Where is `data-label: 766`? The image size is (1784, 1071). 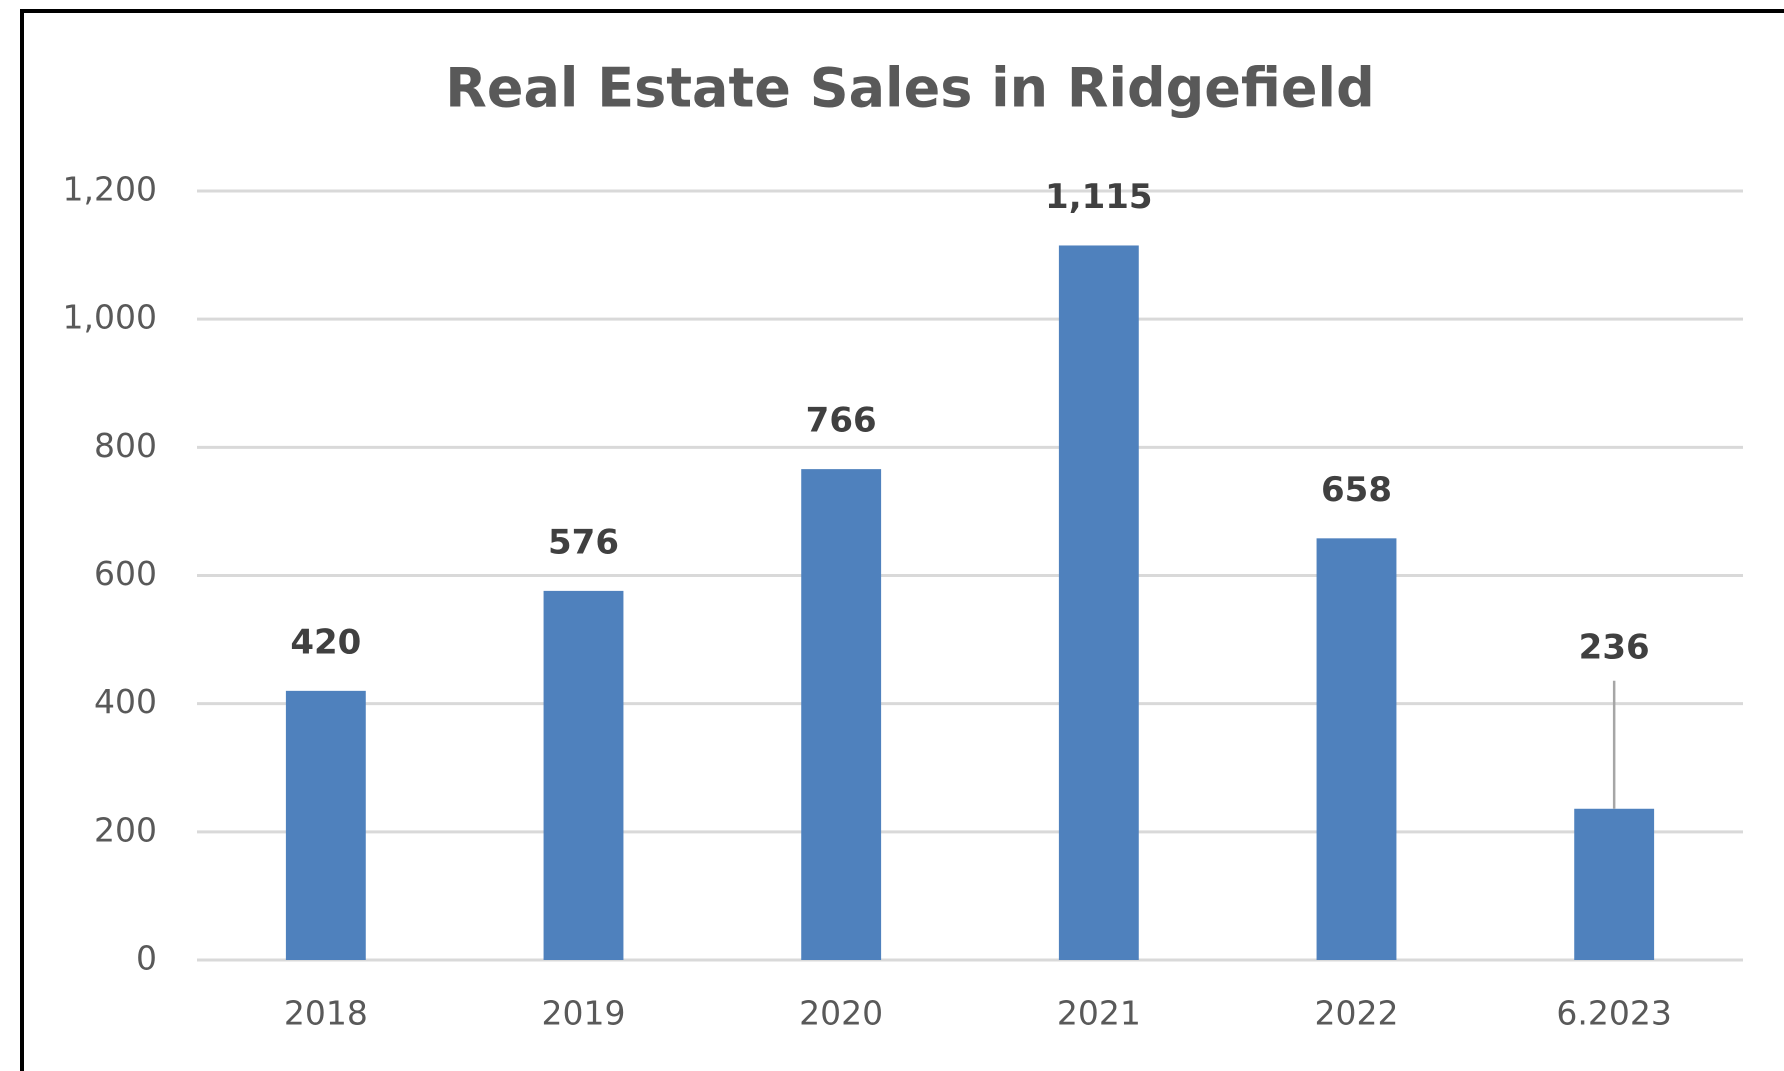 data-label: 766 is located at coordinates (841, 421).